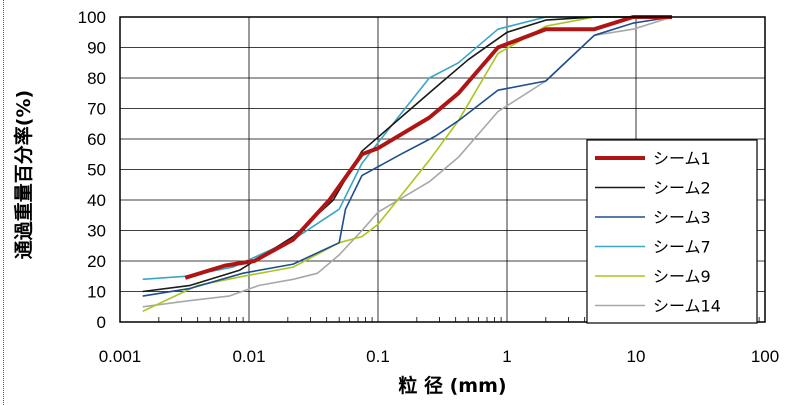 The height and width of the screenshot is (405, 797). I want to click on x-tick-label: 1, so click(506, 356).